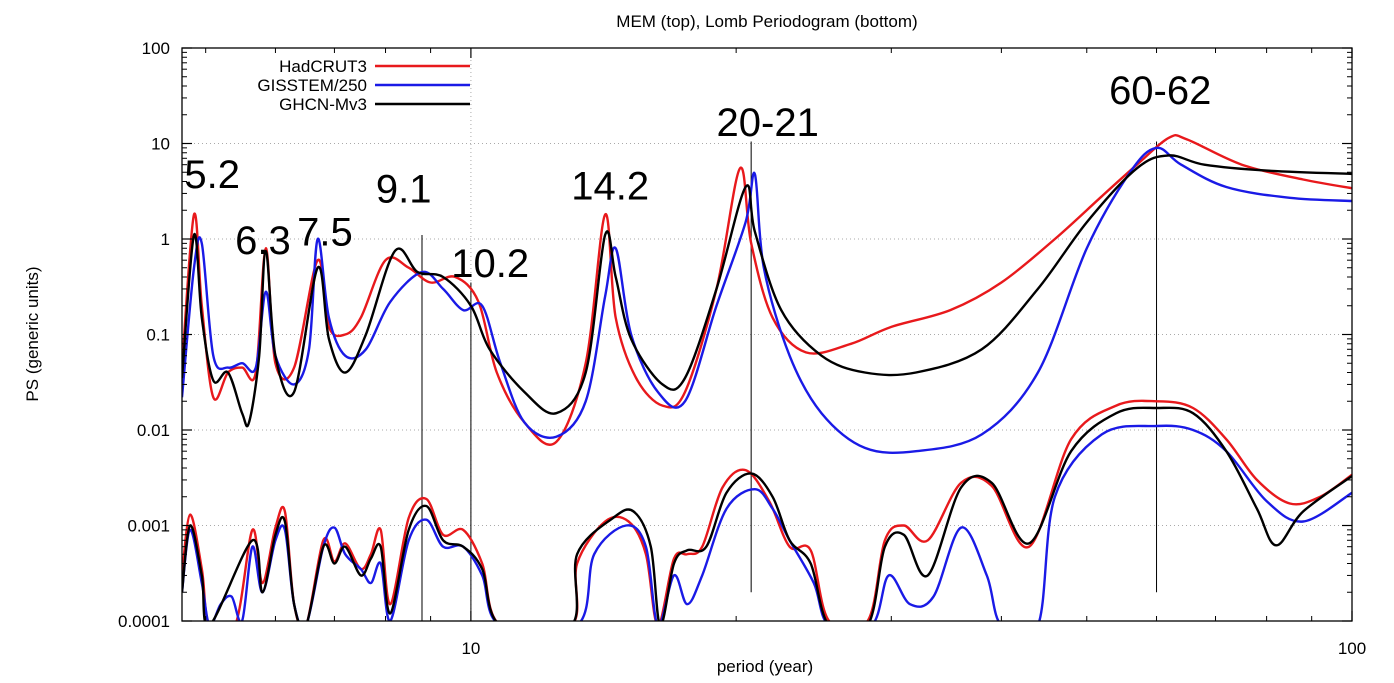 The height and width of the screenshot is (683, 1394). What do you see at coordinates (32, 333) in the screenshot?
I see `y-axis-label: PS (generic units)` at bounding box center [32, 333].